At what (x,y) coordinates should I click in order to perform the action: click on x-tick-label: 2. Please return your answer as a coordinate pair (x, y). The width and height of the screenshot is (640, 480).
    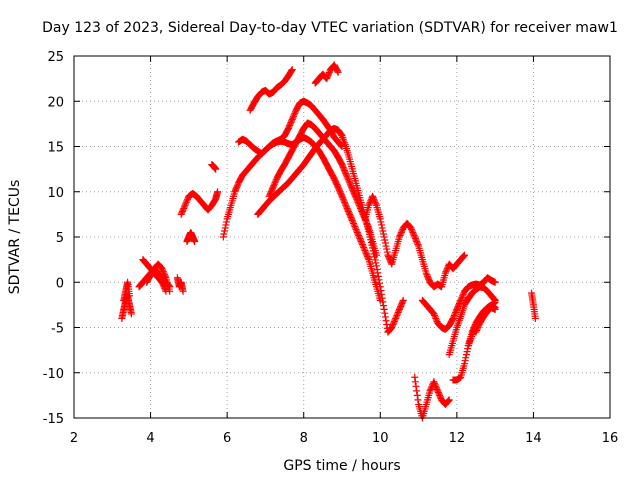
    Looking at the image, I should click on (74, 438).